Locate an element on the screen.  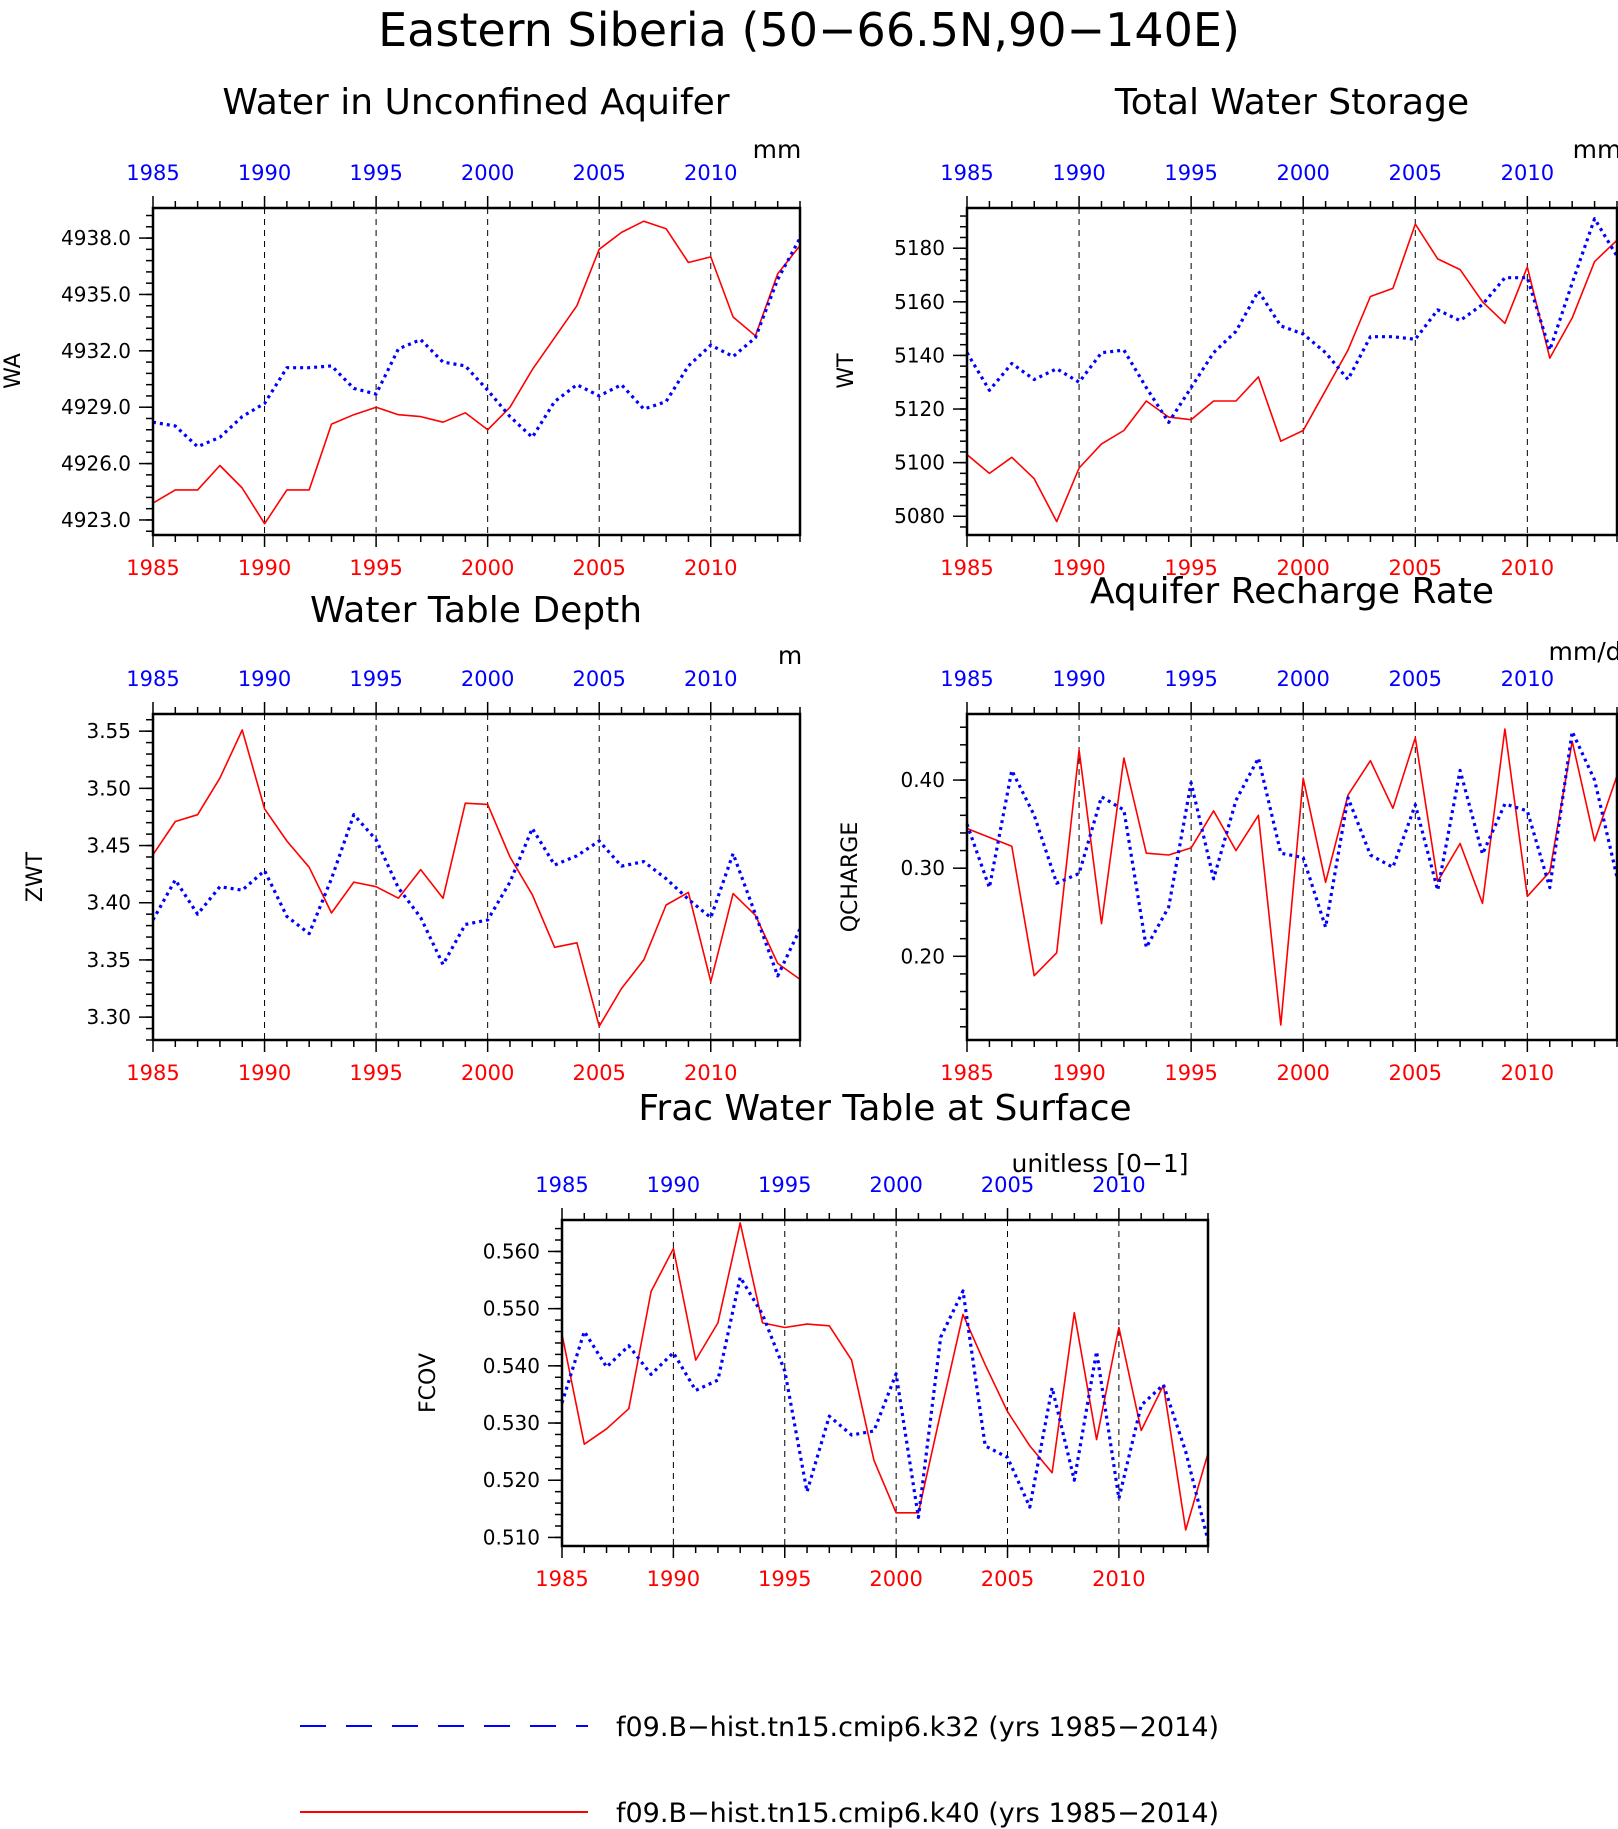
panel-title: Total Water Storage is located at coordinates (1291, 102).